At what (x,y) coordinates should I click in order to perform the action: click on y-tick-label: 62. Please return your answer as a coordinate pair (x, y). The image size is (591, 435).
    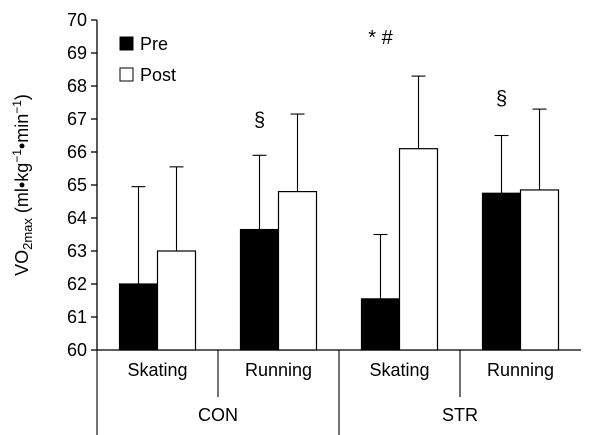
    Looking at the image, I should click on (77, 284).